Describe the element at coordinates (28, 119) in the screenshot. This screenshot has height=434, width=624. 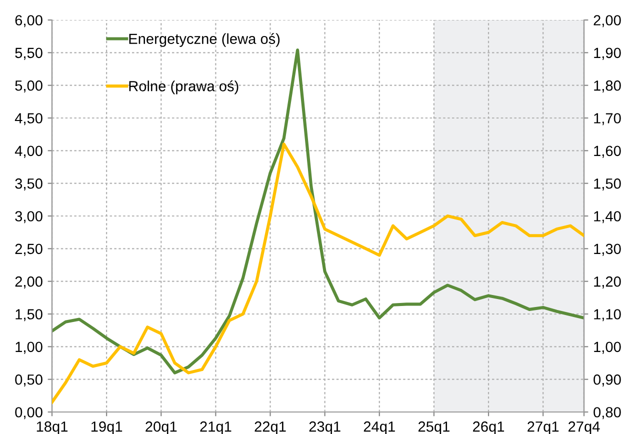
I see `y-tick-label: 4,50` at that location.